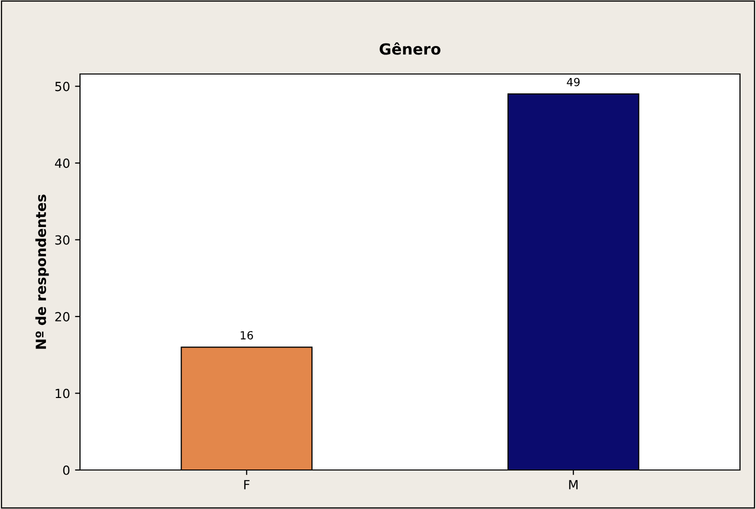 Image resolution: width=756 pixels, height=509 pixels. Describe the element at coordinates (247, 485) in the screenshot. I see `x-tick-label: F` at that location.